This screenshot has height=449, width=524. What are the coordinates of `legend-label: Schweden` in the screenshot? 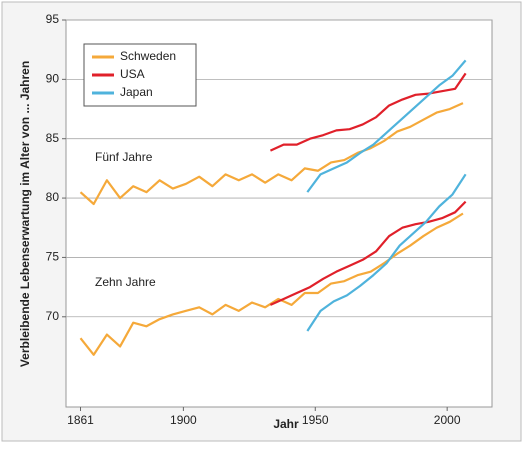 It's located at (148, 56).